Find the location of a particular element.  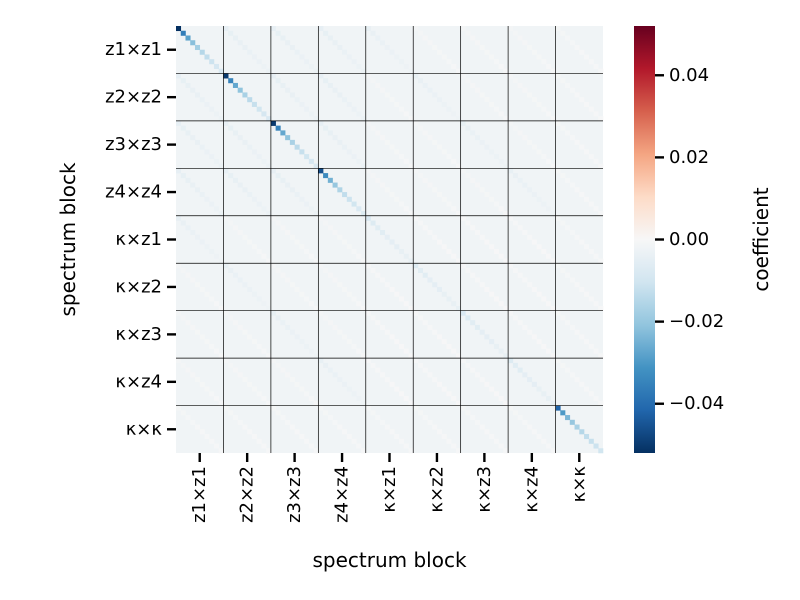

y-tick-label: z3×z3 is located at coordinates (133, 144).